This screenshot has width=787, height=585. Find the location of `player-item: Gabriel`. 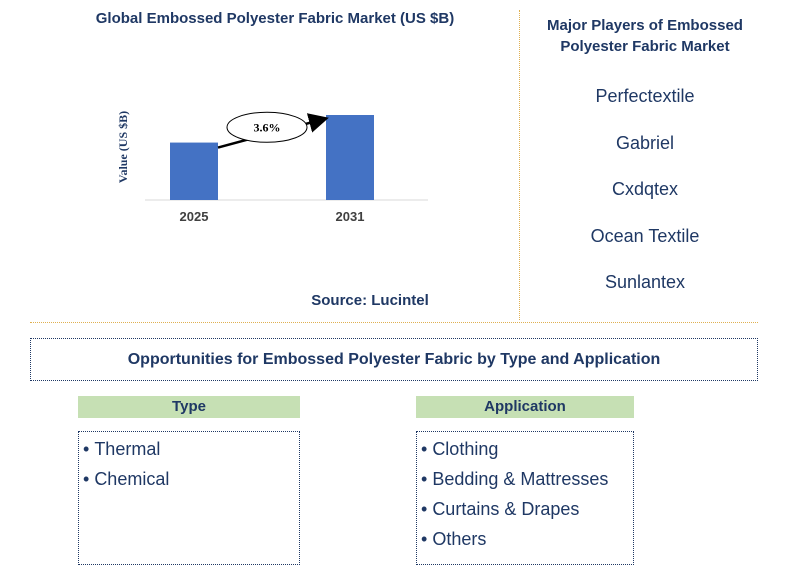

player-item: Gabriel is located at coordinates (645, 142).